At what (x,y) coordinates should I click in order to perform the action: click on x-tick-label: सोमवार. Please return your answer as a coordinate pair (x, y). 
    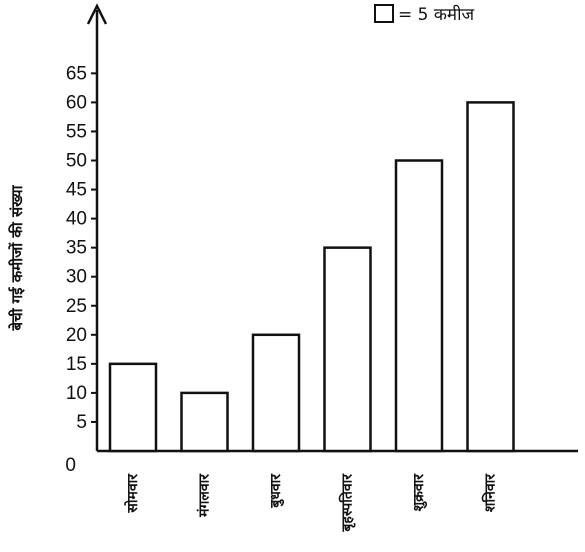
    Looking at the image, I should click on (132, 493).